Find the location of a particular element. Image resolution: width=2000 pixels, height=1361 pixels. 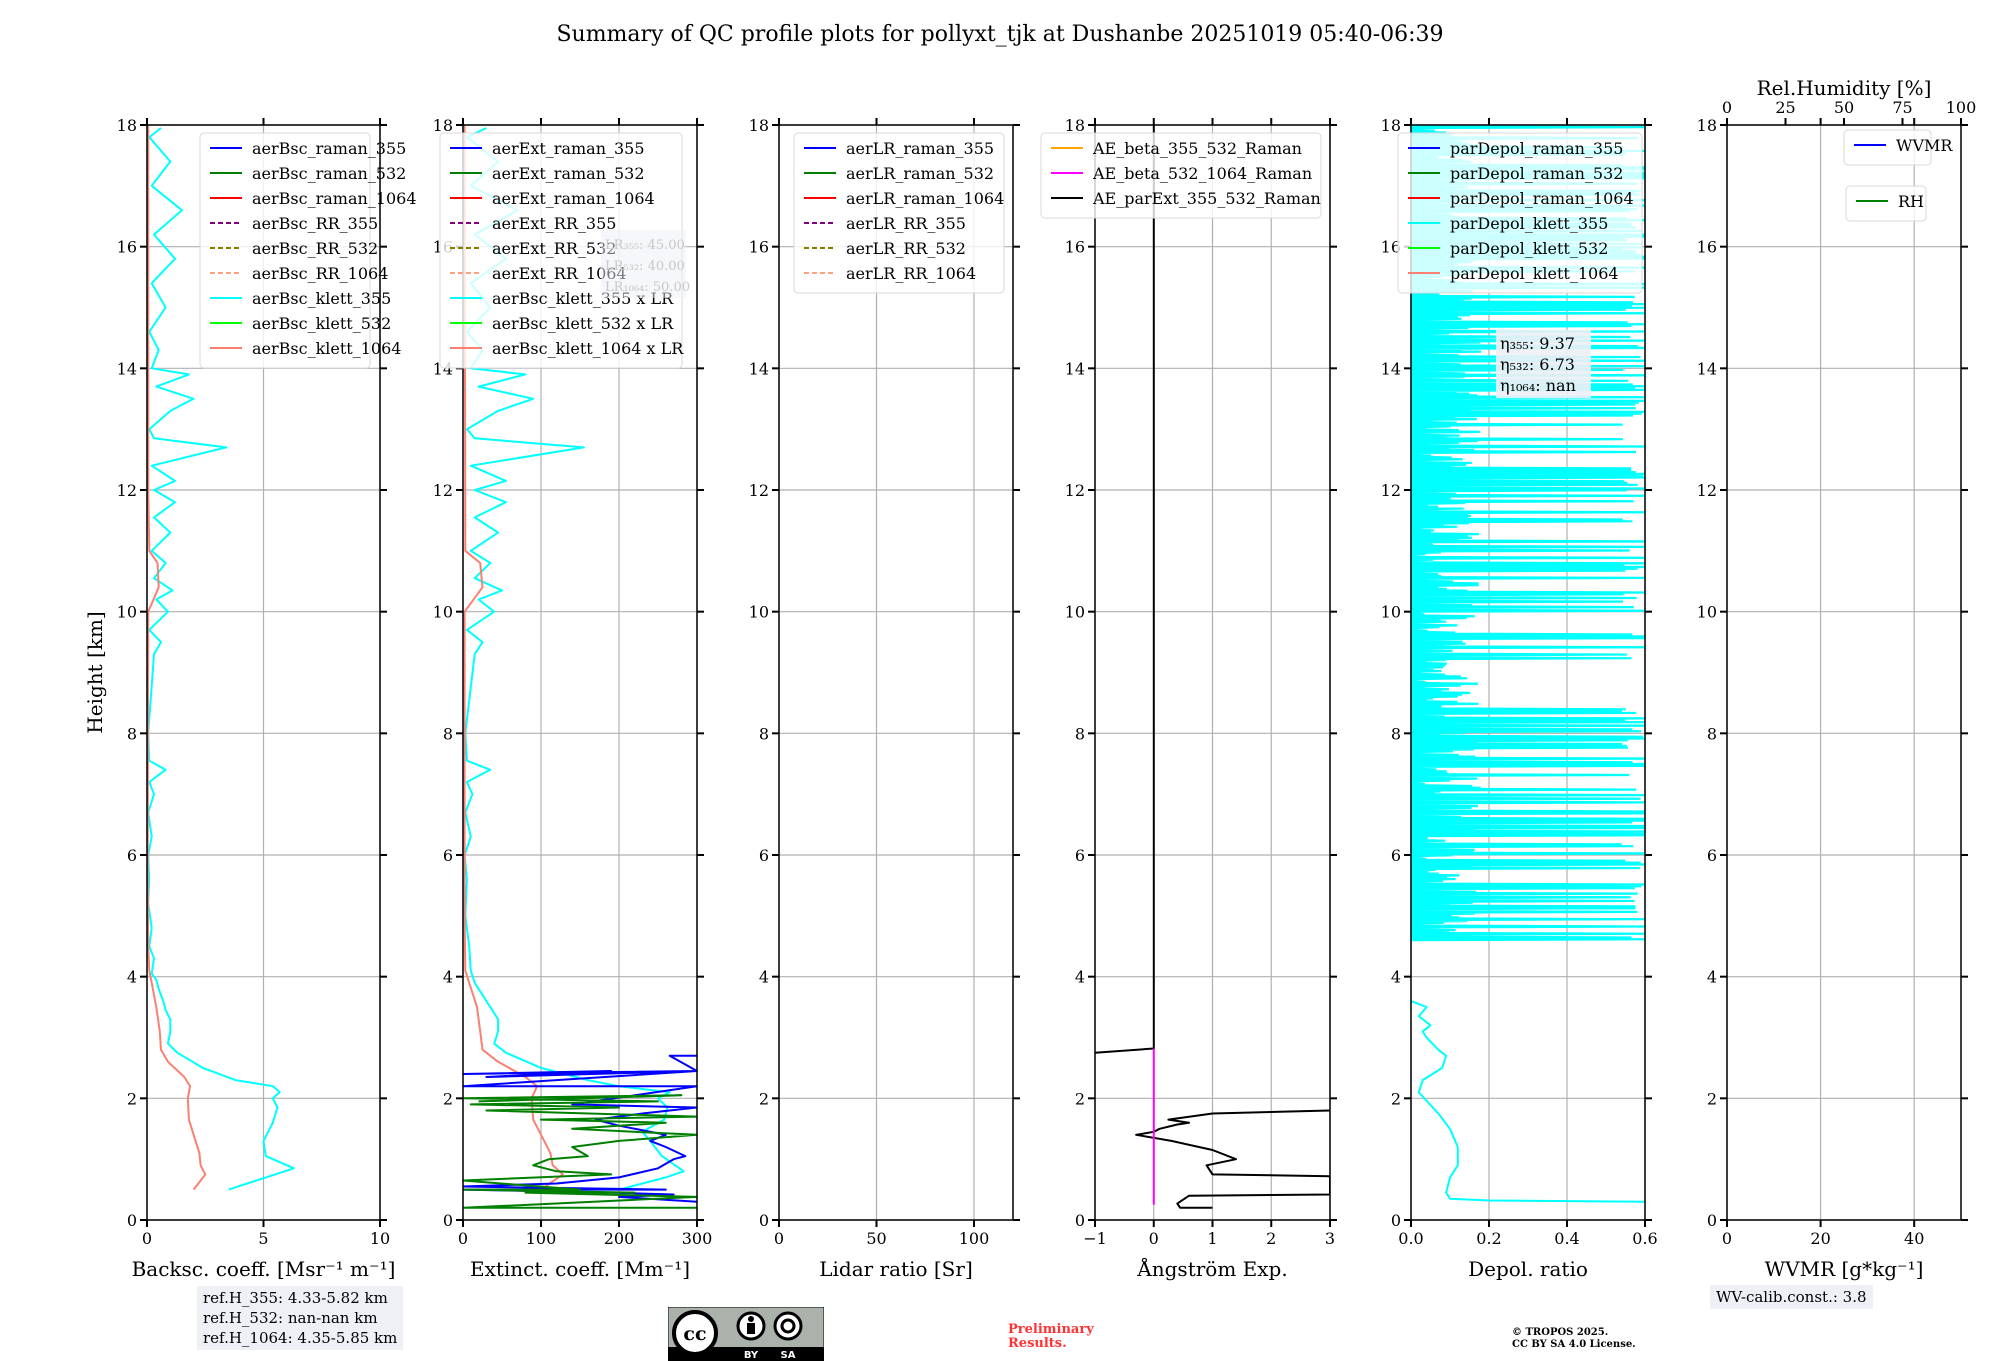

top-x-axis-label: Rel.Humidity [%] is located at coordinates (1844, 88).